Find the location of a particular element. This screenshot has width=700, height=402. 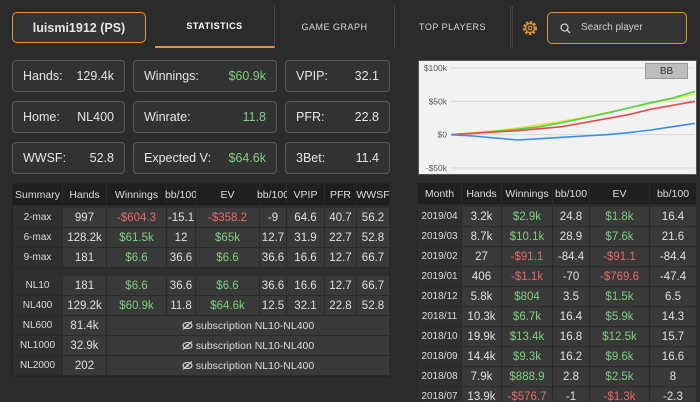

table-cell: -$1.3k is located at coordinates (620, 394).